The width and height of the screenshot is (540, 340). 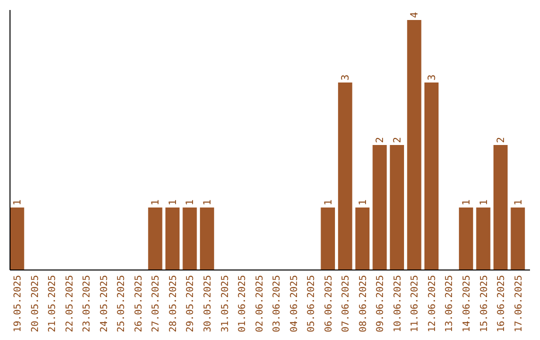 I want to click on x-tick-label: 01.06.2025, so click(x=242, y=303).